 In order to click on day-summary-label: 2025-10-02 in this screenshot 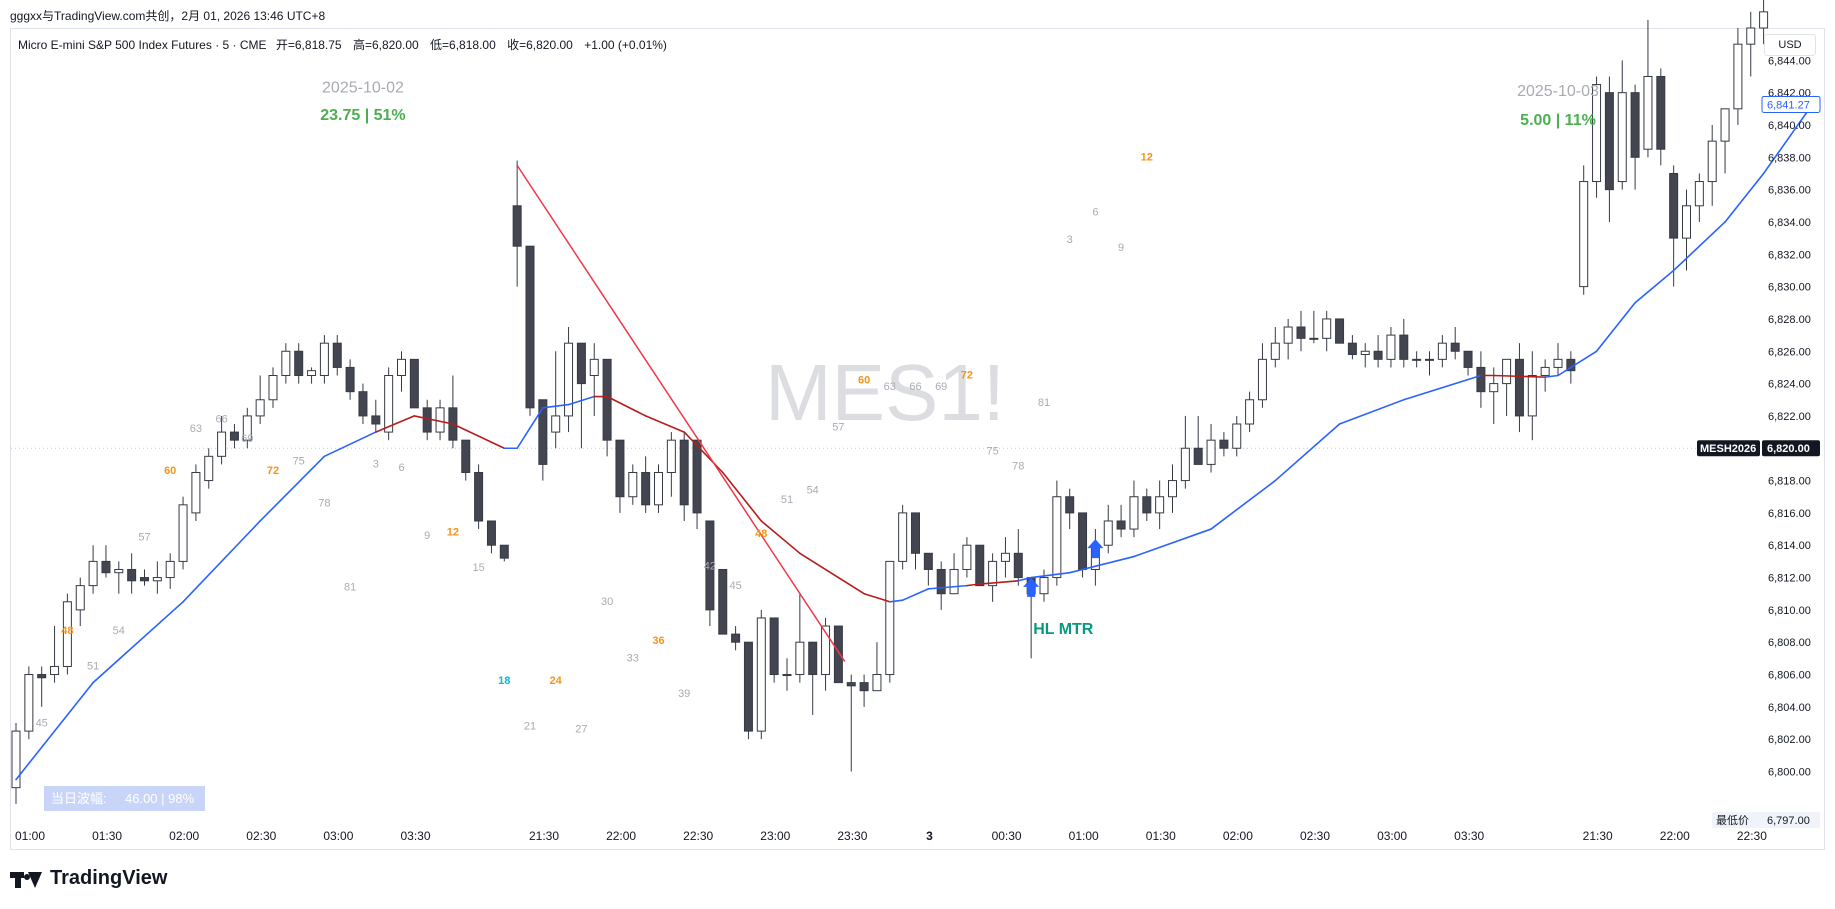, I will do `click(363, 88)`.